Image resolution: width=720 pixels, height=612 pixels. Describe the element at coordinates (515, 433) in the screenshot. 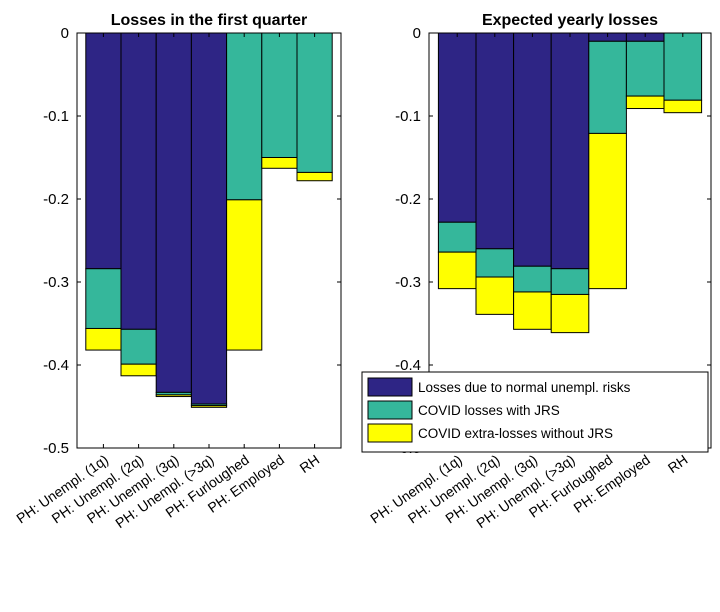

I see `legend-entry-3: COVID extra-losses without JRS` at that location.